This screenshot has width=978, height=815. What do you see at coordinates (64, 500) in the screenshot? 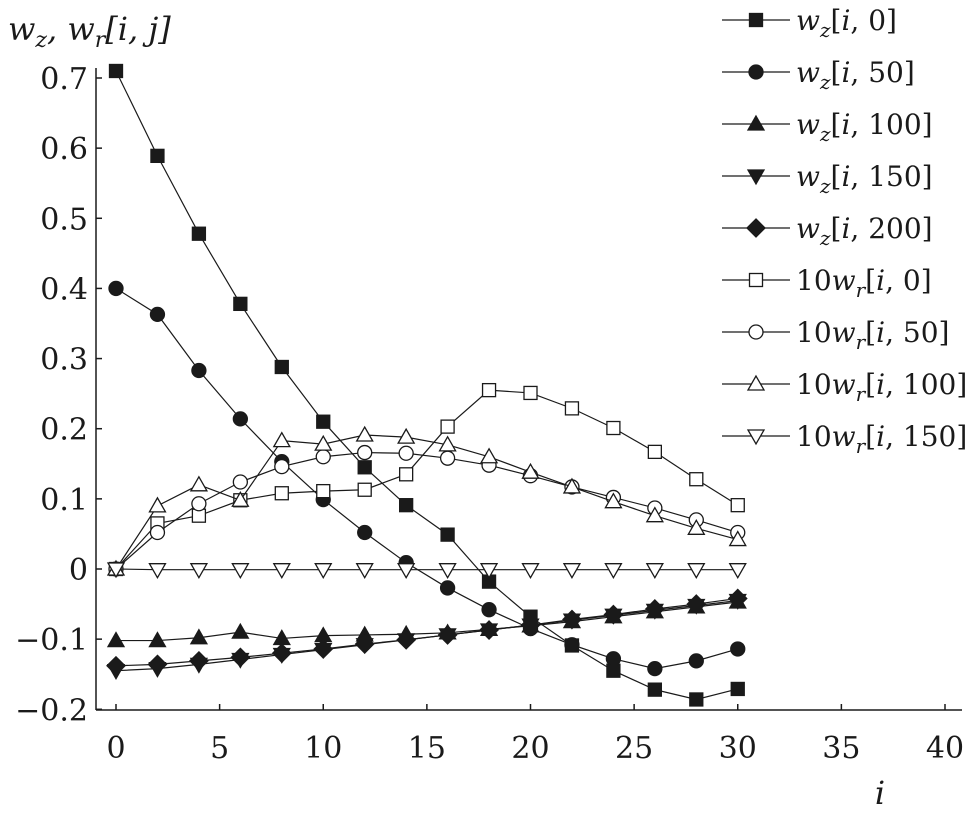
I see `y-tick-label: 0.1` at bounding box center [64, 500].